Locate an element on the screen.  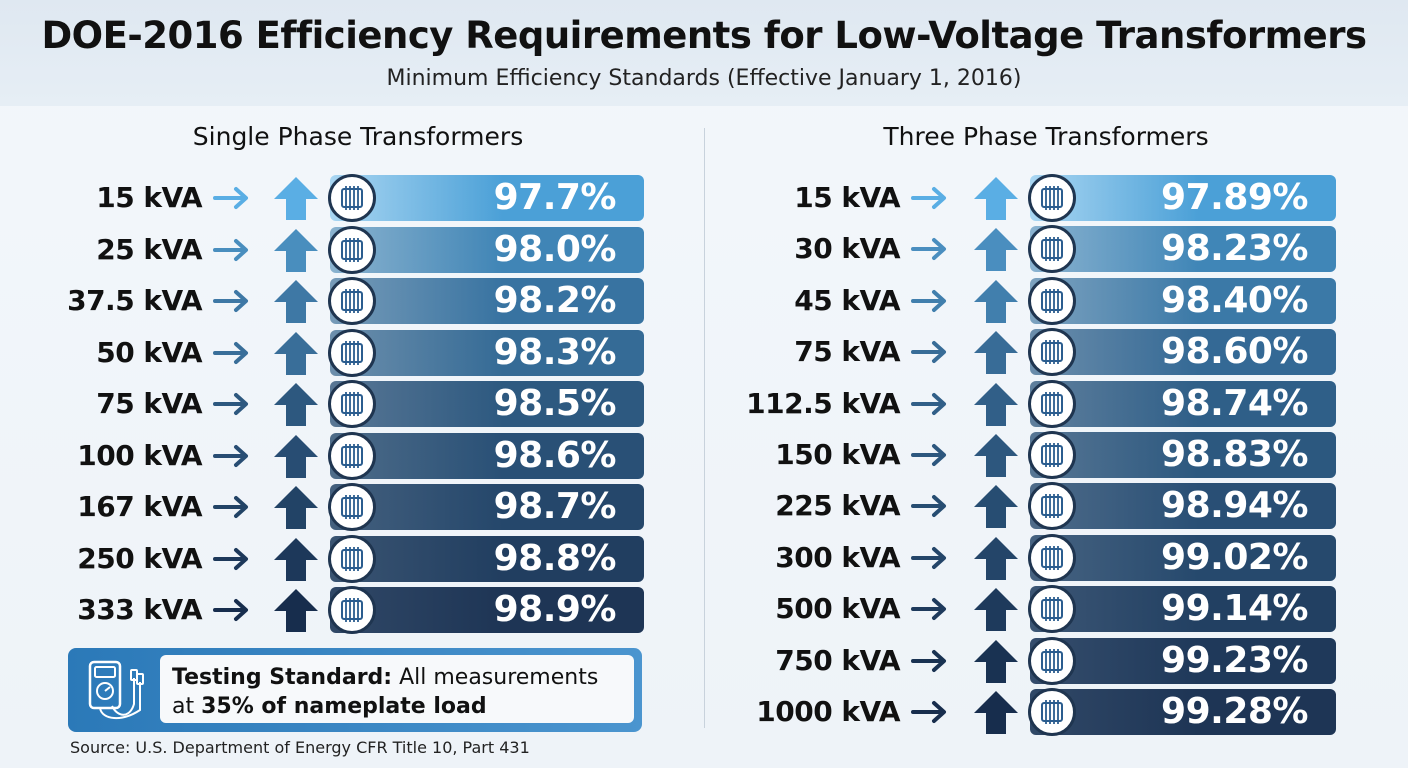
chart-row: 112.5 kVA 98.74% is located at coordinates (704, 403).